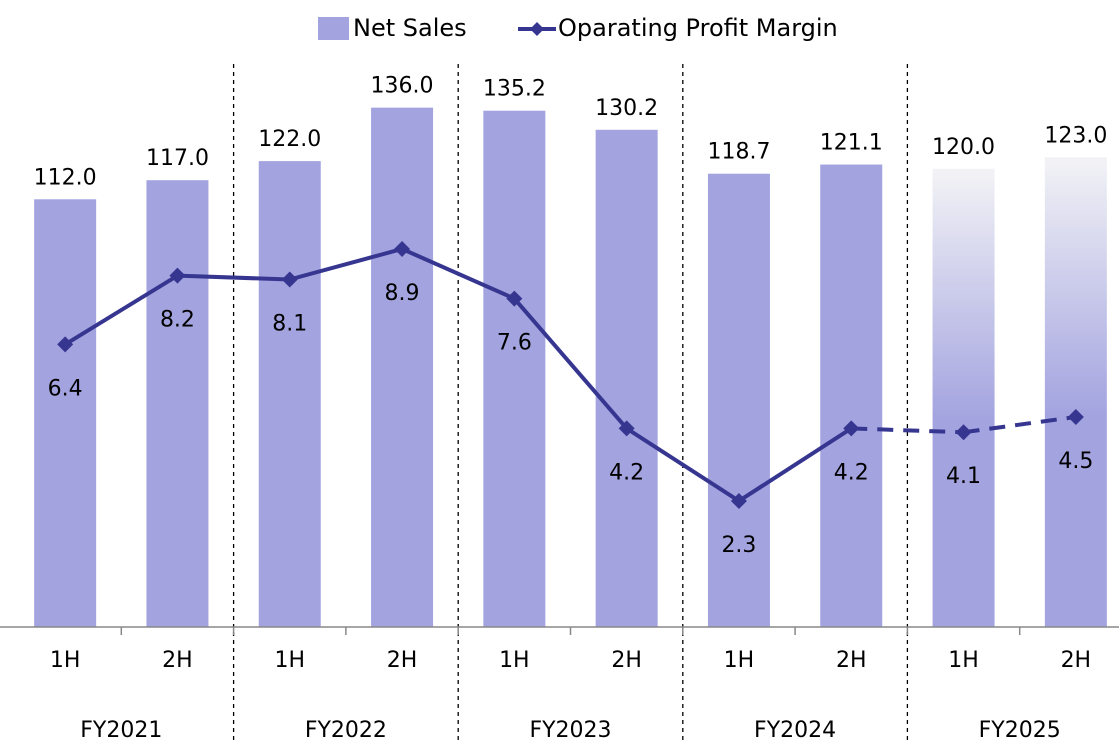  I want to click on legend-marker, so click(537, 29).